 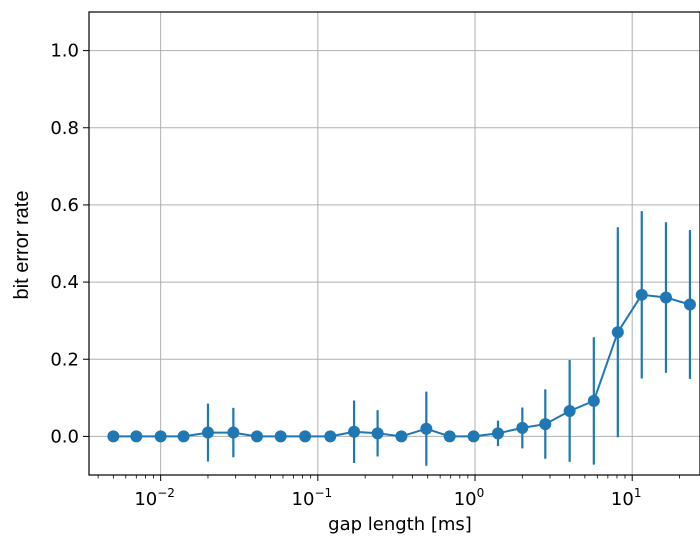 What do you see at coordinates (64, 128) in the screenshot?
I see `y-tick-label: 0.8` at bounding box center [64, 128].